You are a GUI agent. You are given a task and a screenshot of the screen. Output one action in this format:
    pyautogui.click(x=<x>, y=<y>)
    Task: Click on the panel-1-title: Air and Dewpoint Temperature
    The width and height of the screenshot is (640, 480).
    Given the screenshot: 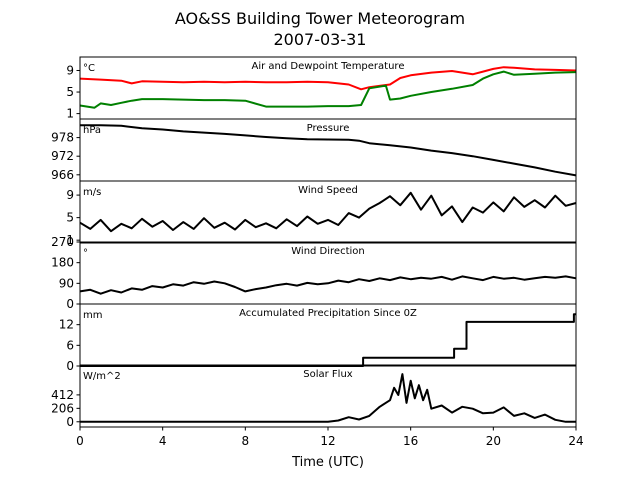 What is the action you would take?
    pyautogui.click(x=328, y=66)
    